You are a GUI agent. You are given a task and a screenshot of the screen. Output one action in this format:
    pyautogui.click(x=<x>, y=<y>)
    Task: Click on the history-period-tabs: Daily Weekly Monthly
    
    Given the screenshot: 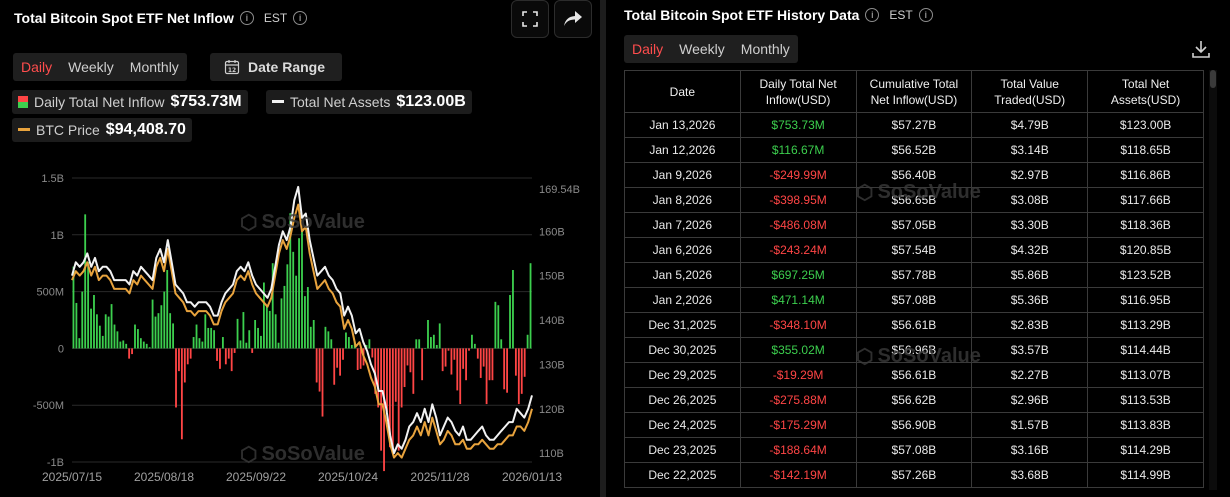 What is the action you would take?
    pyautogui.click(x=711, y=49)
    